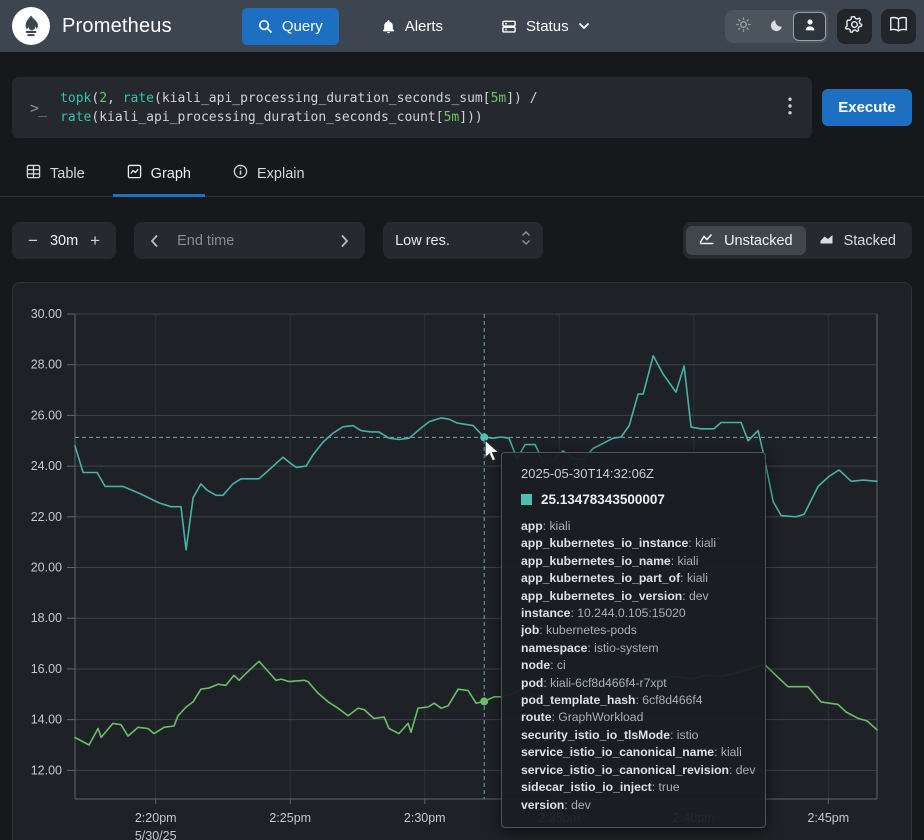 This screenshot has height=840, width=924. I want to click on nav-query-label: Query, so click(302, 26).